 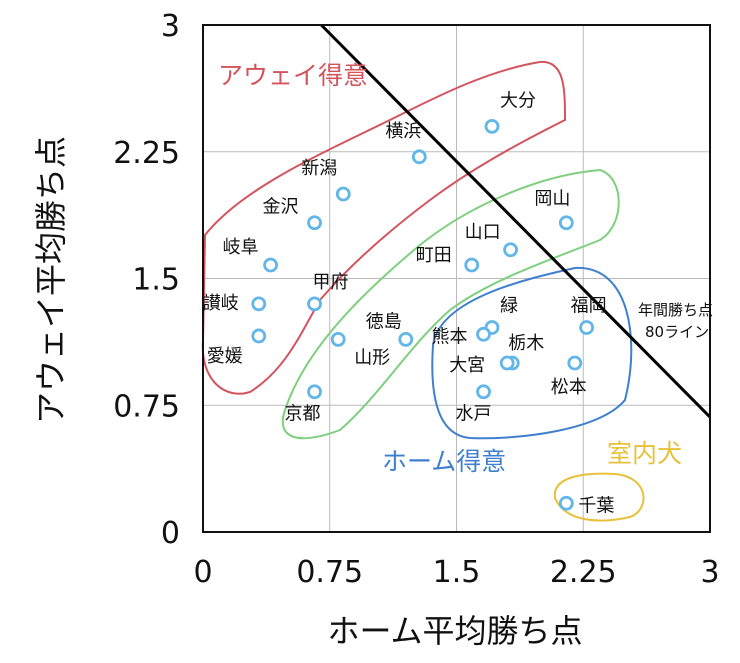 What do you see at coordinates (221, 303) in the screenshot?
I see `point-label: 讃岐` at bounding box center [221, 303].